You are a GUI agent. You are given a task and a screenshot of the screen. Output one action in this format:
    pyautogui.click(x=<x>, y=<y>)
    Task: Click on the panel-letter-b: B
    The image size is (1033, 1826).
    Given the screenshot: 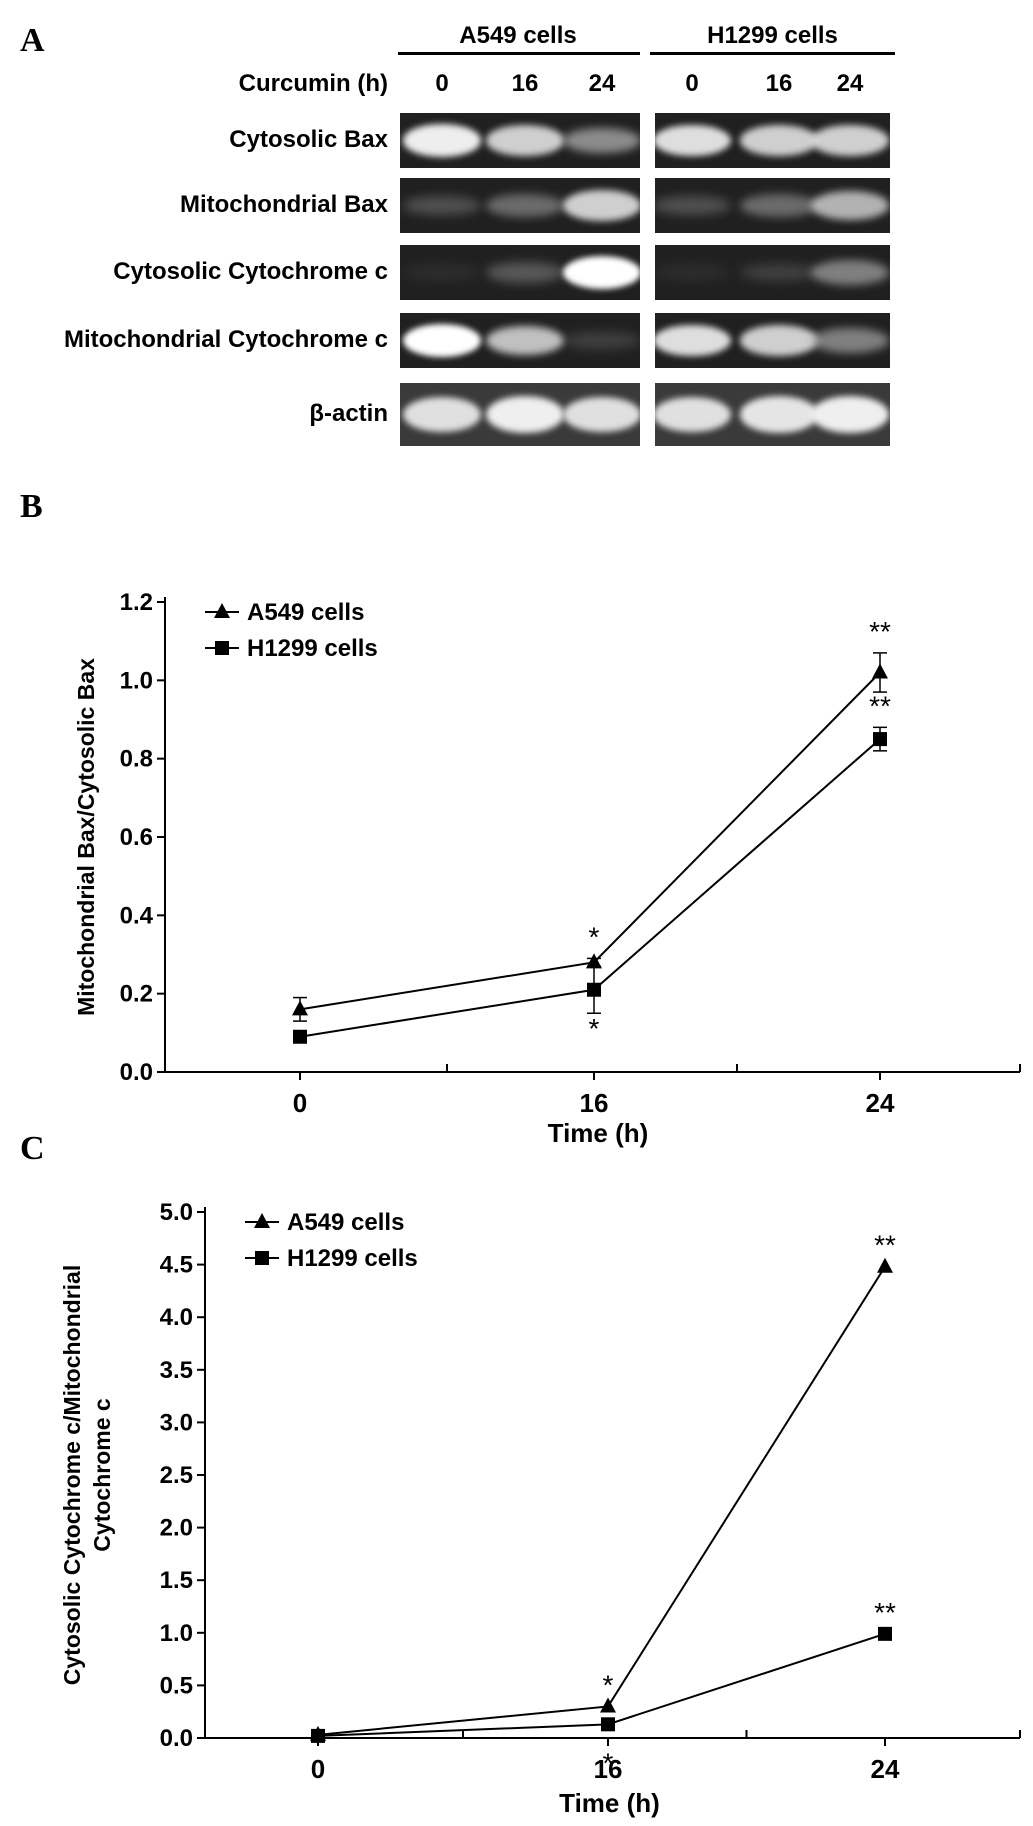 What is the action you would take?
    pyautogui.click(x=31, y=506)
    